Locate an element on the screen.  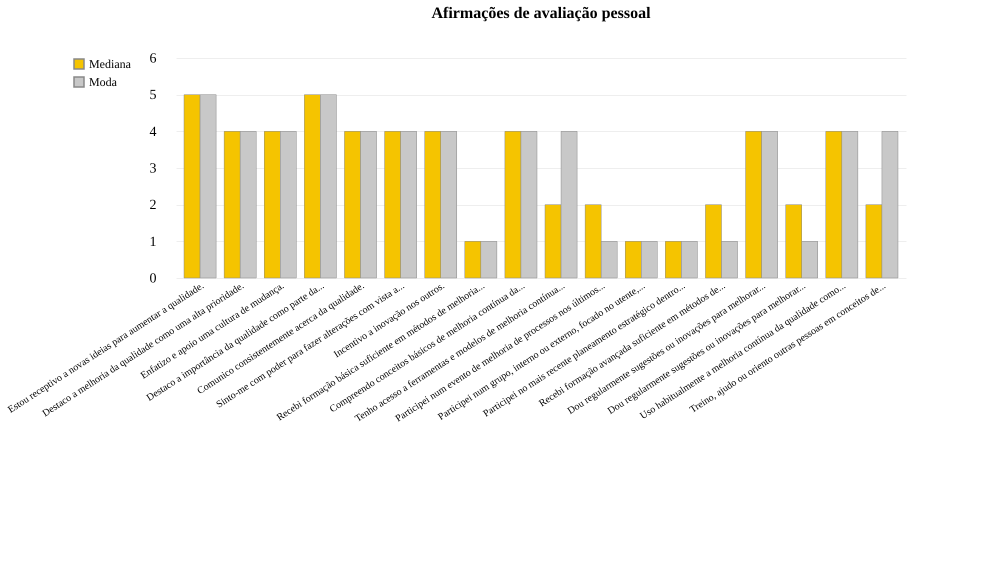
legend-label: Mediana is located at coordinates (110, 64).